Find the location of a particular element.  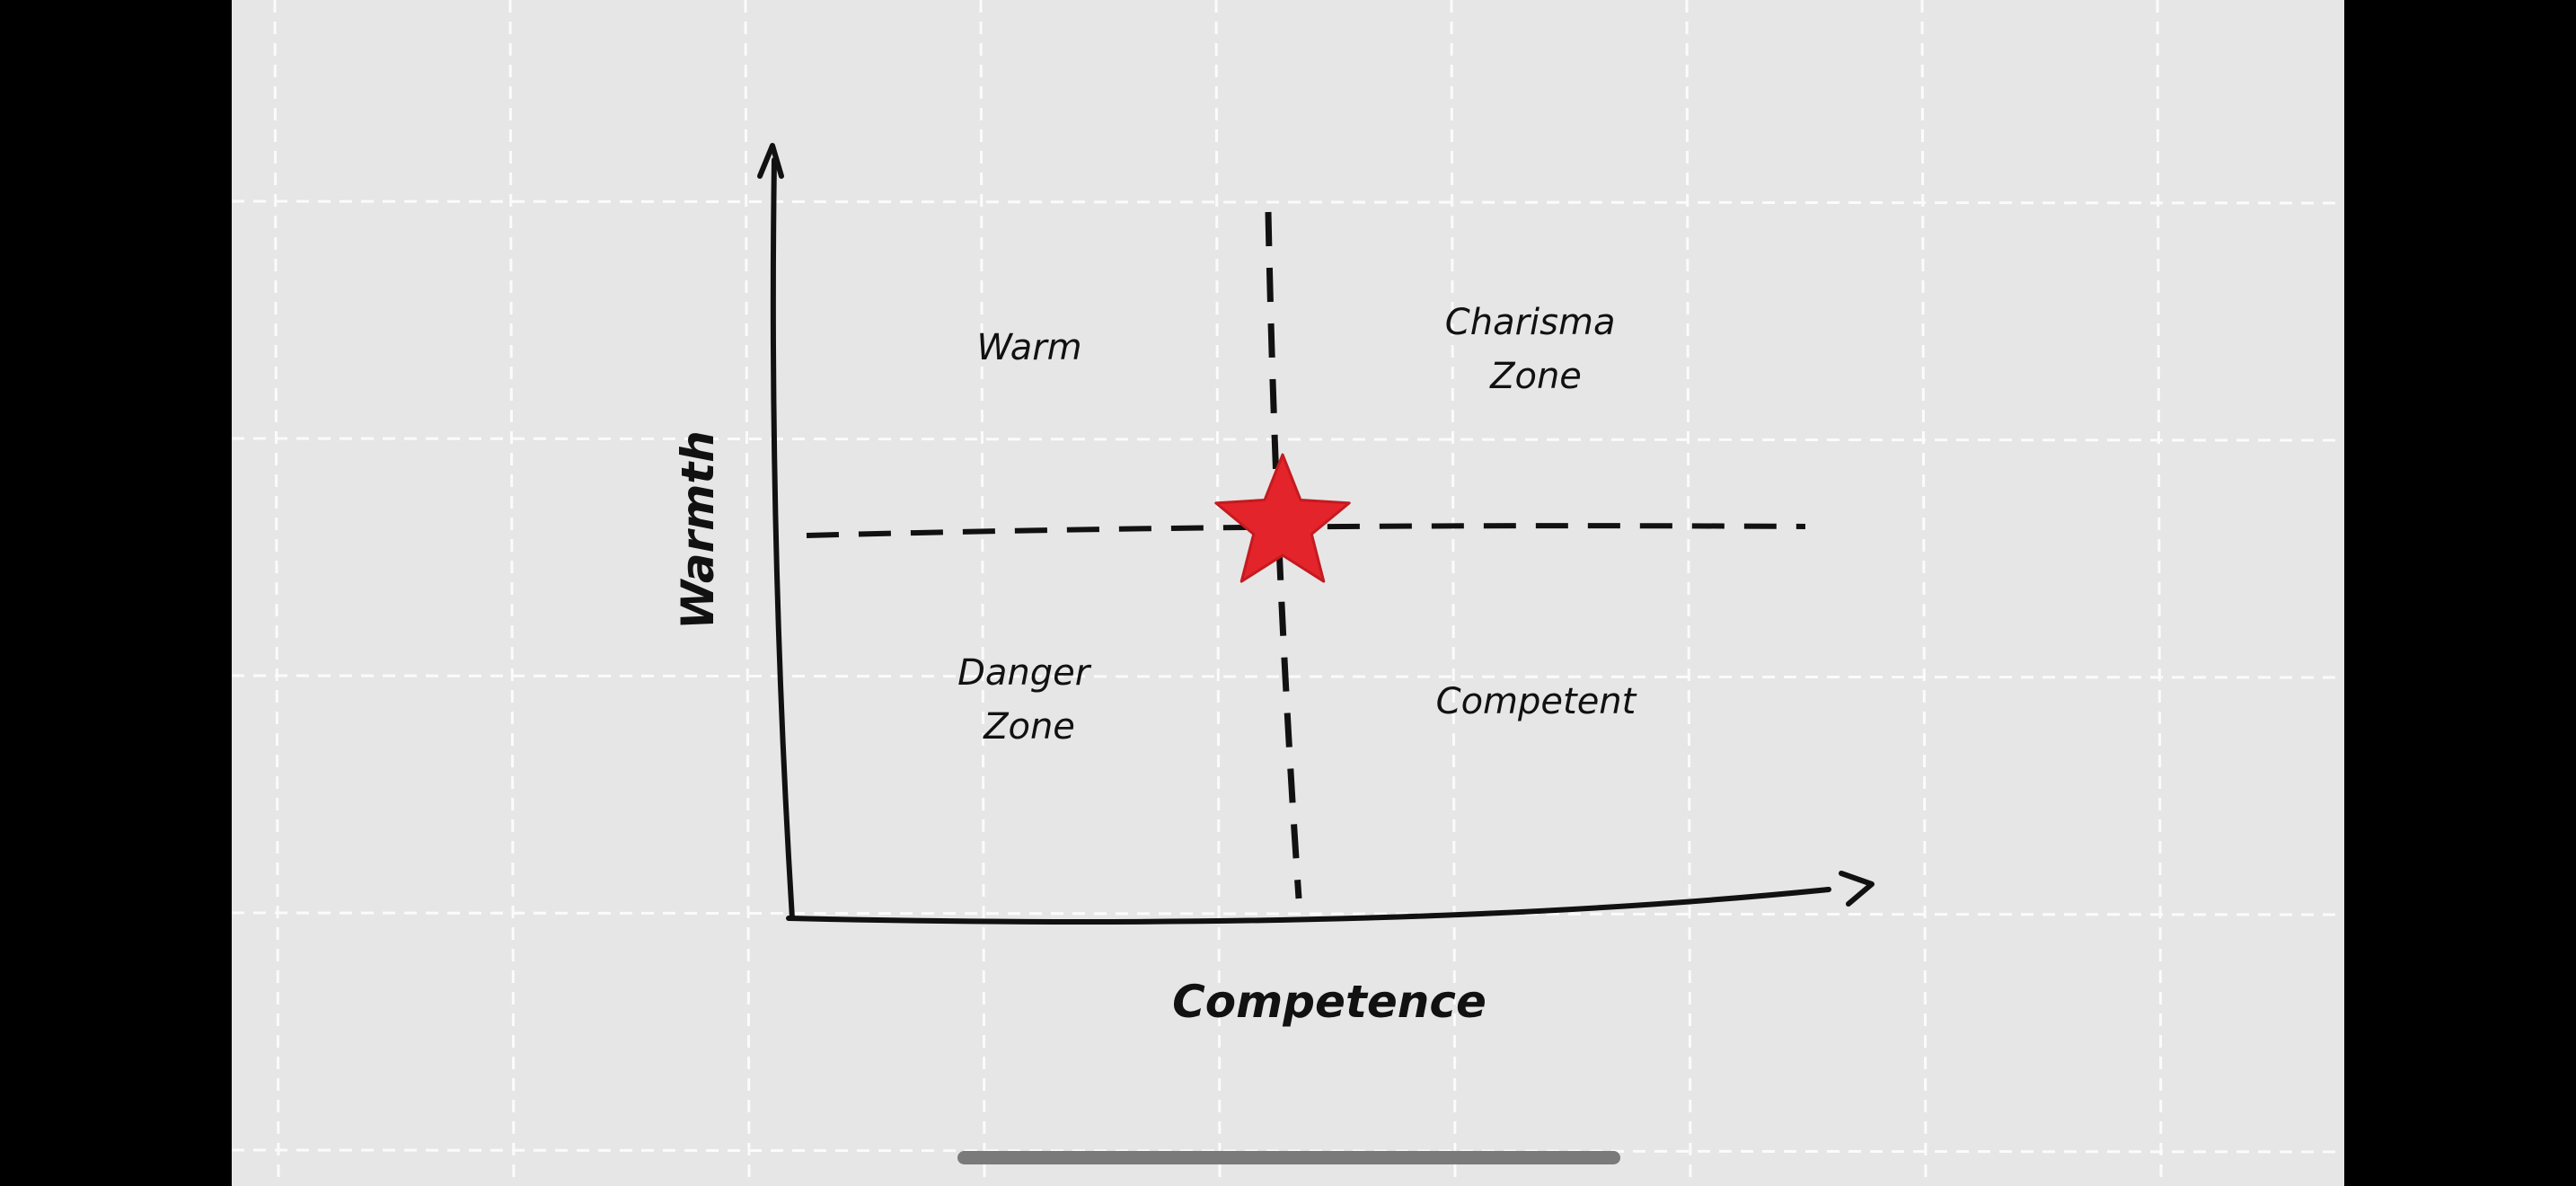

y-axis-arrowhead is located at coordinates (770, 161).